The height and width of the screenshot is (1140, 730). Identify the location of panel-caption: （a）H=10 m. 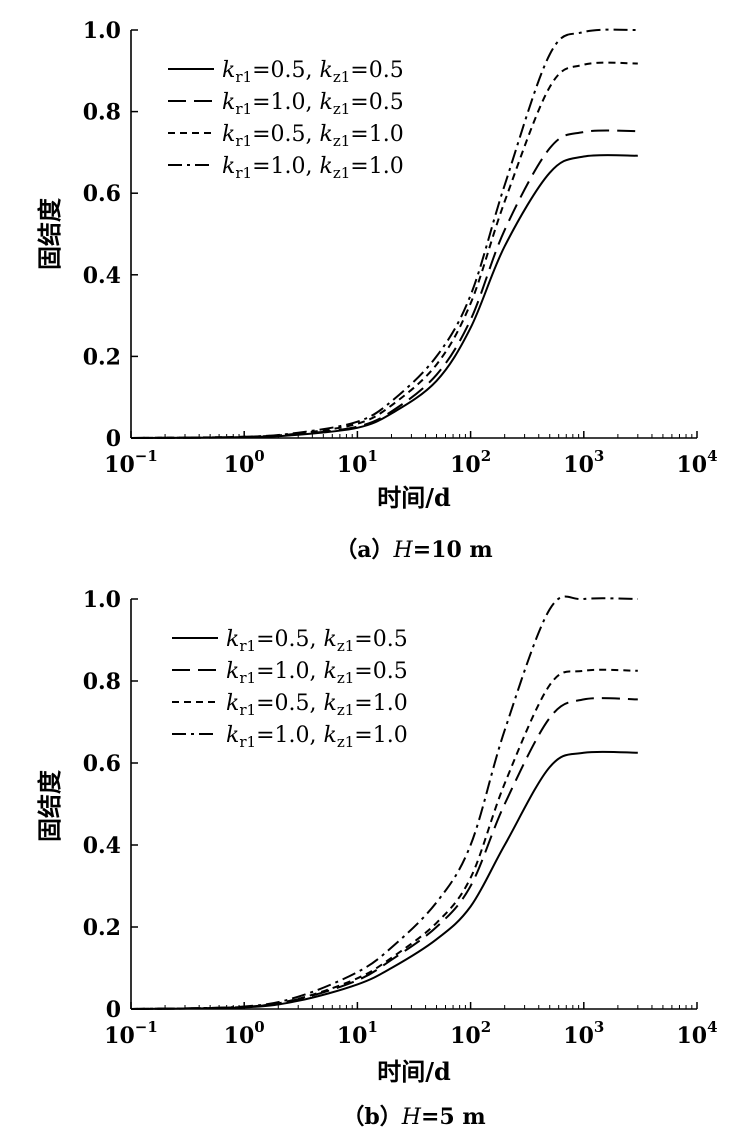
(413, 550).